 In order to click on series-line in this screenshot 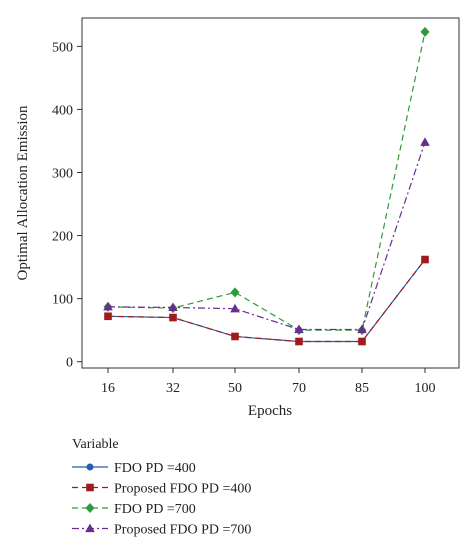, I will do `click(266, 301)`.